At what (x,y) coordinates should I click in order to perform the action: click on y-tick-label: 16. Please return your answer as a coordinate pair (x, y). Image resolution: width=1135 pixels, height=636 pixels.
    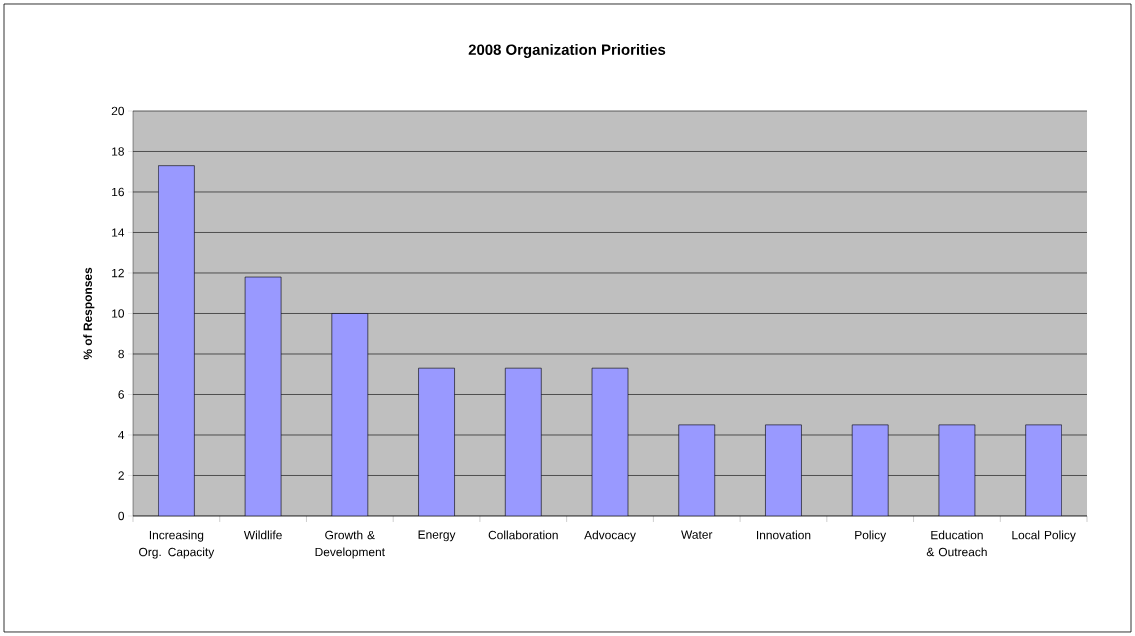
    Looking at the image, I should click on (118, 192).